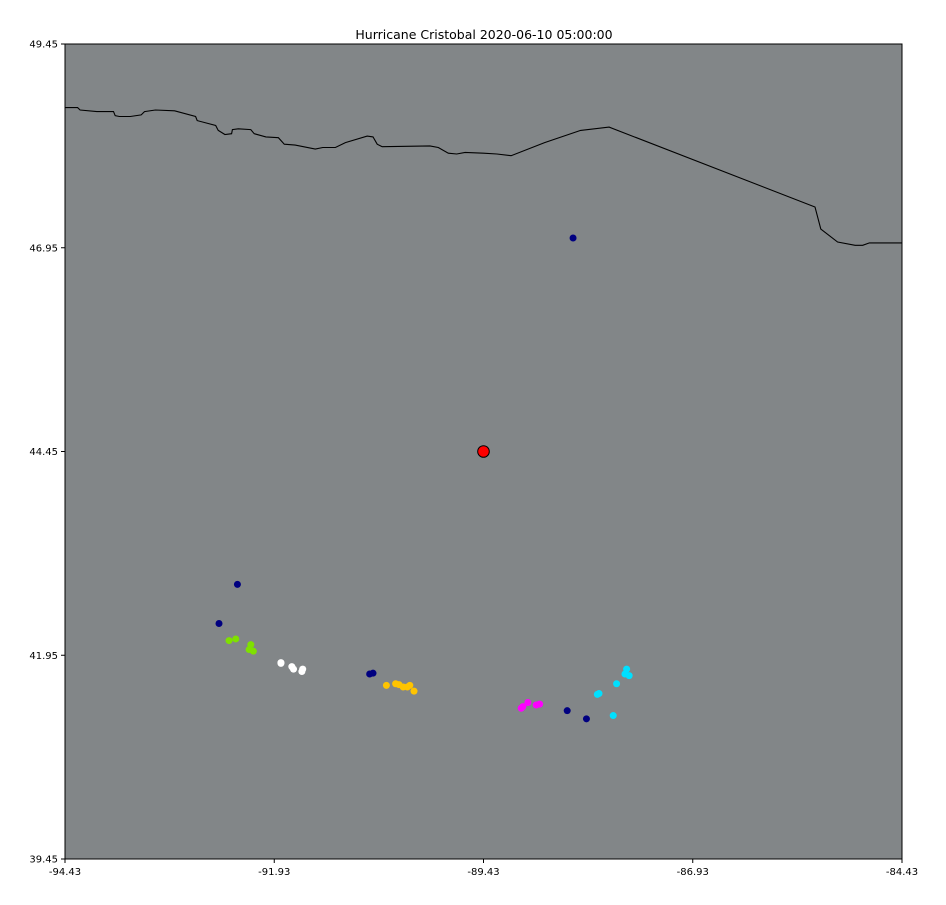 Image resolution: width=946 pixels, height=905 pixels. Describe the element at coordinates (483, 872) in the screenshot. I see `x-tick-label: -89.43` at that location.